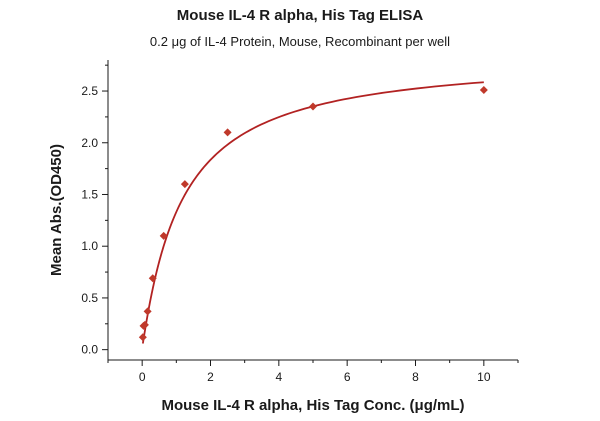 This screenshot has width=600, height=421. What do you see at coordinates (415, 377) in the screenshot?
I see `x-tick-label: 8` at bounding box center [415, 377].